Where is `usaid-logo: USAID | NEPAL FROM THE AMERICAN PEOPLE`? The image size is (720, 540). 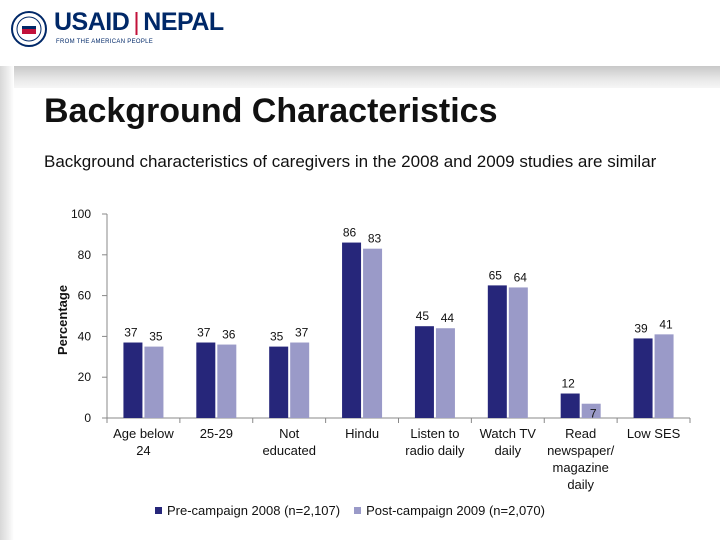 usaid-logo: USAID | NEPAL FROM THE AMERICAN PEOPLE is located at coordinates (125, 30).